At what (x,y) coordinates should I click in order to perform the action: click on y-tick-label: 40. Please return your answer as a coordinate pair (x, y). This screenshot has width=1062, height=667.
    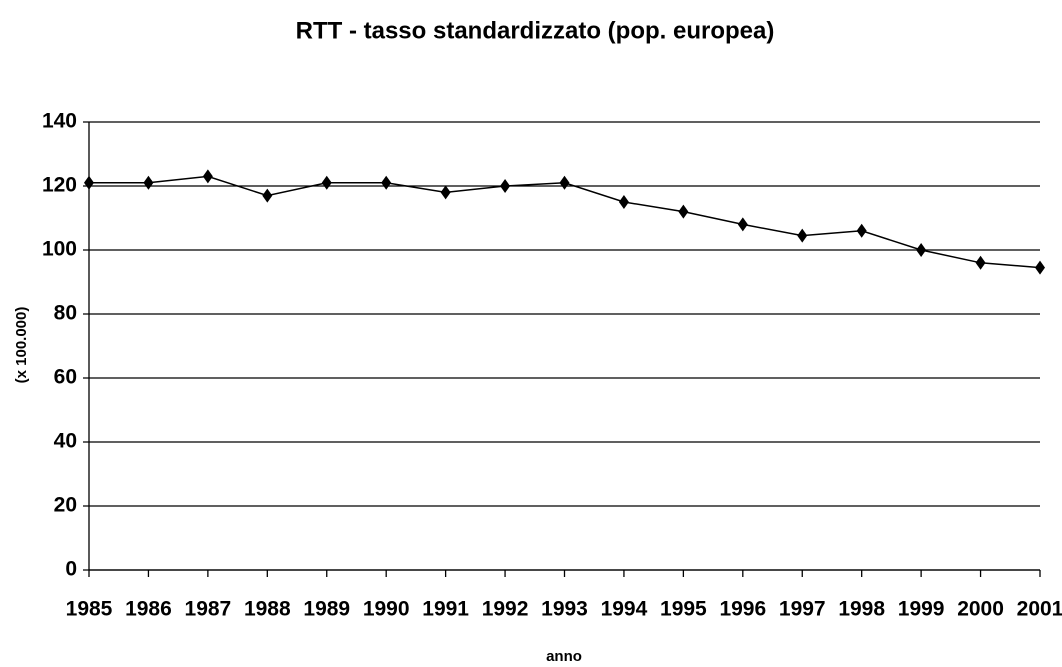
    Looking at the image, I should click on (65, 441).